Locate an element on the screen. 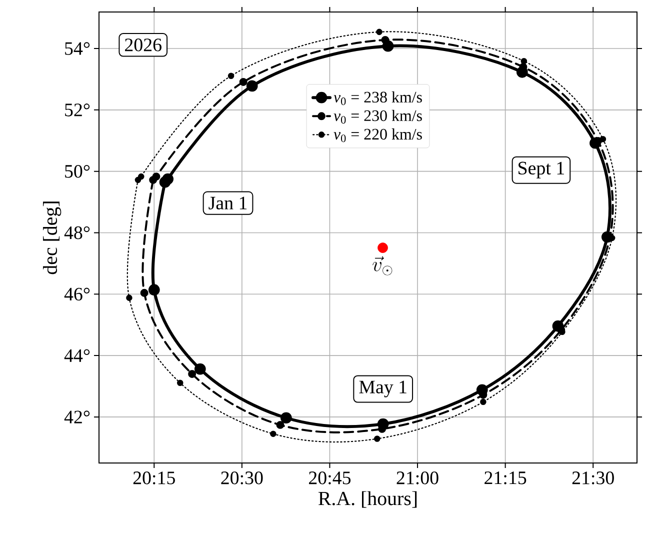  x-tick-label: 20:15 is located at coordinates (154, 478).